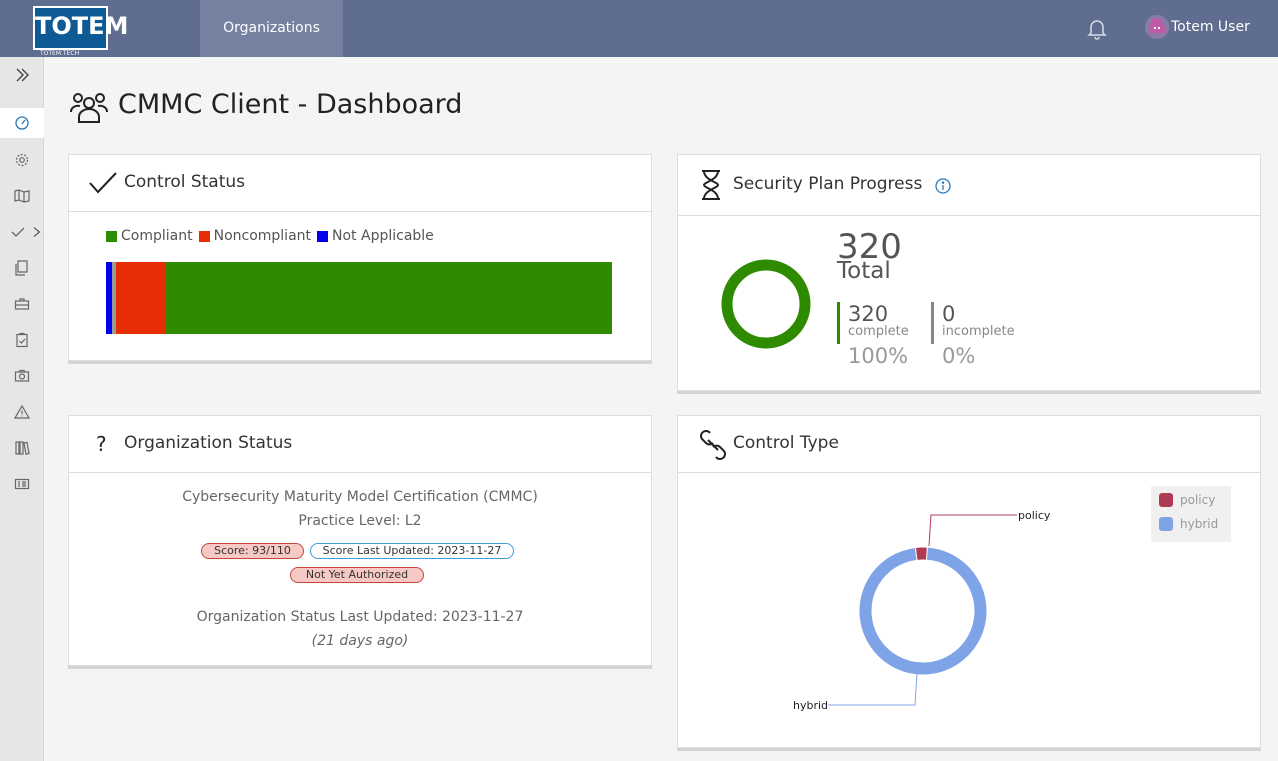  I want to click on legend-label-policy: policy, so click(1198, 500).